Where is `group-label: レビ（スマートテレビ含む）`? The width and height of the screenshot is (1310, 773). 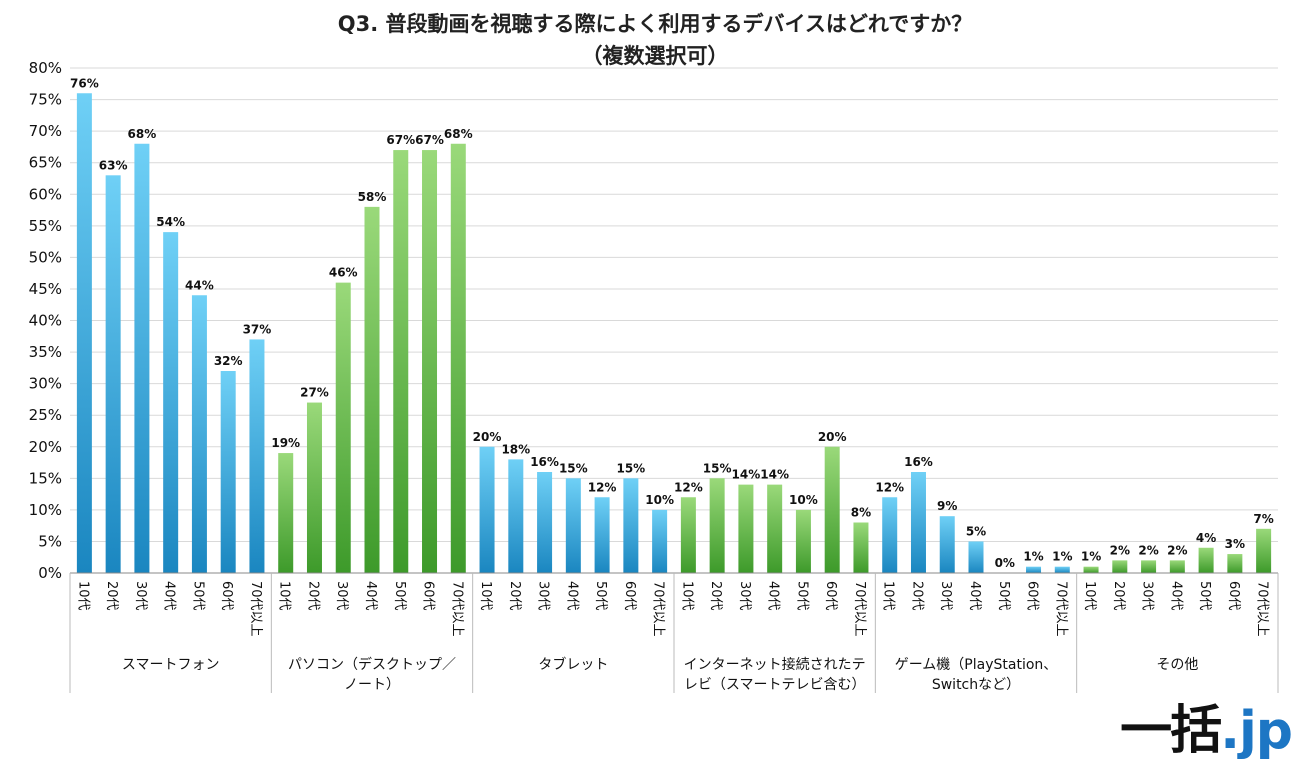
group-label: レビ（スマートテレビ含む） is located at coordinates (775, 685).